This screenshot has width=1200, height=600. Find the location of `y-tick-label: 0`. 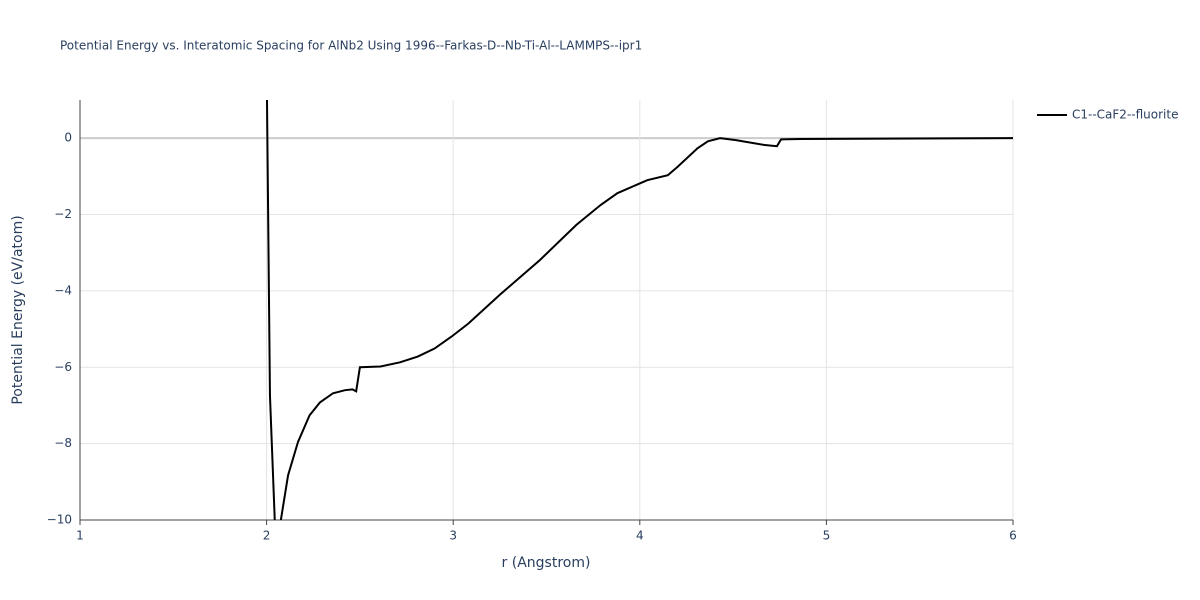

y-tick-label: 0 is located at coordinates (68, 138).